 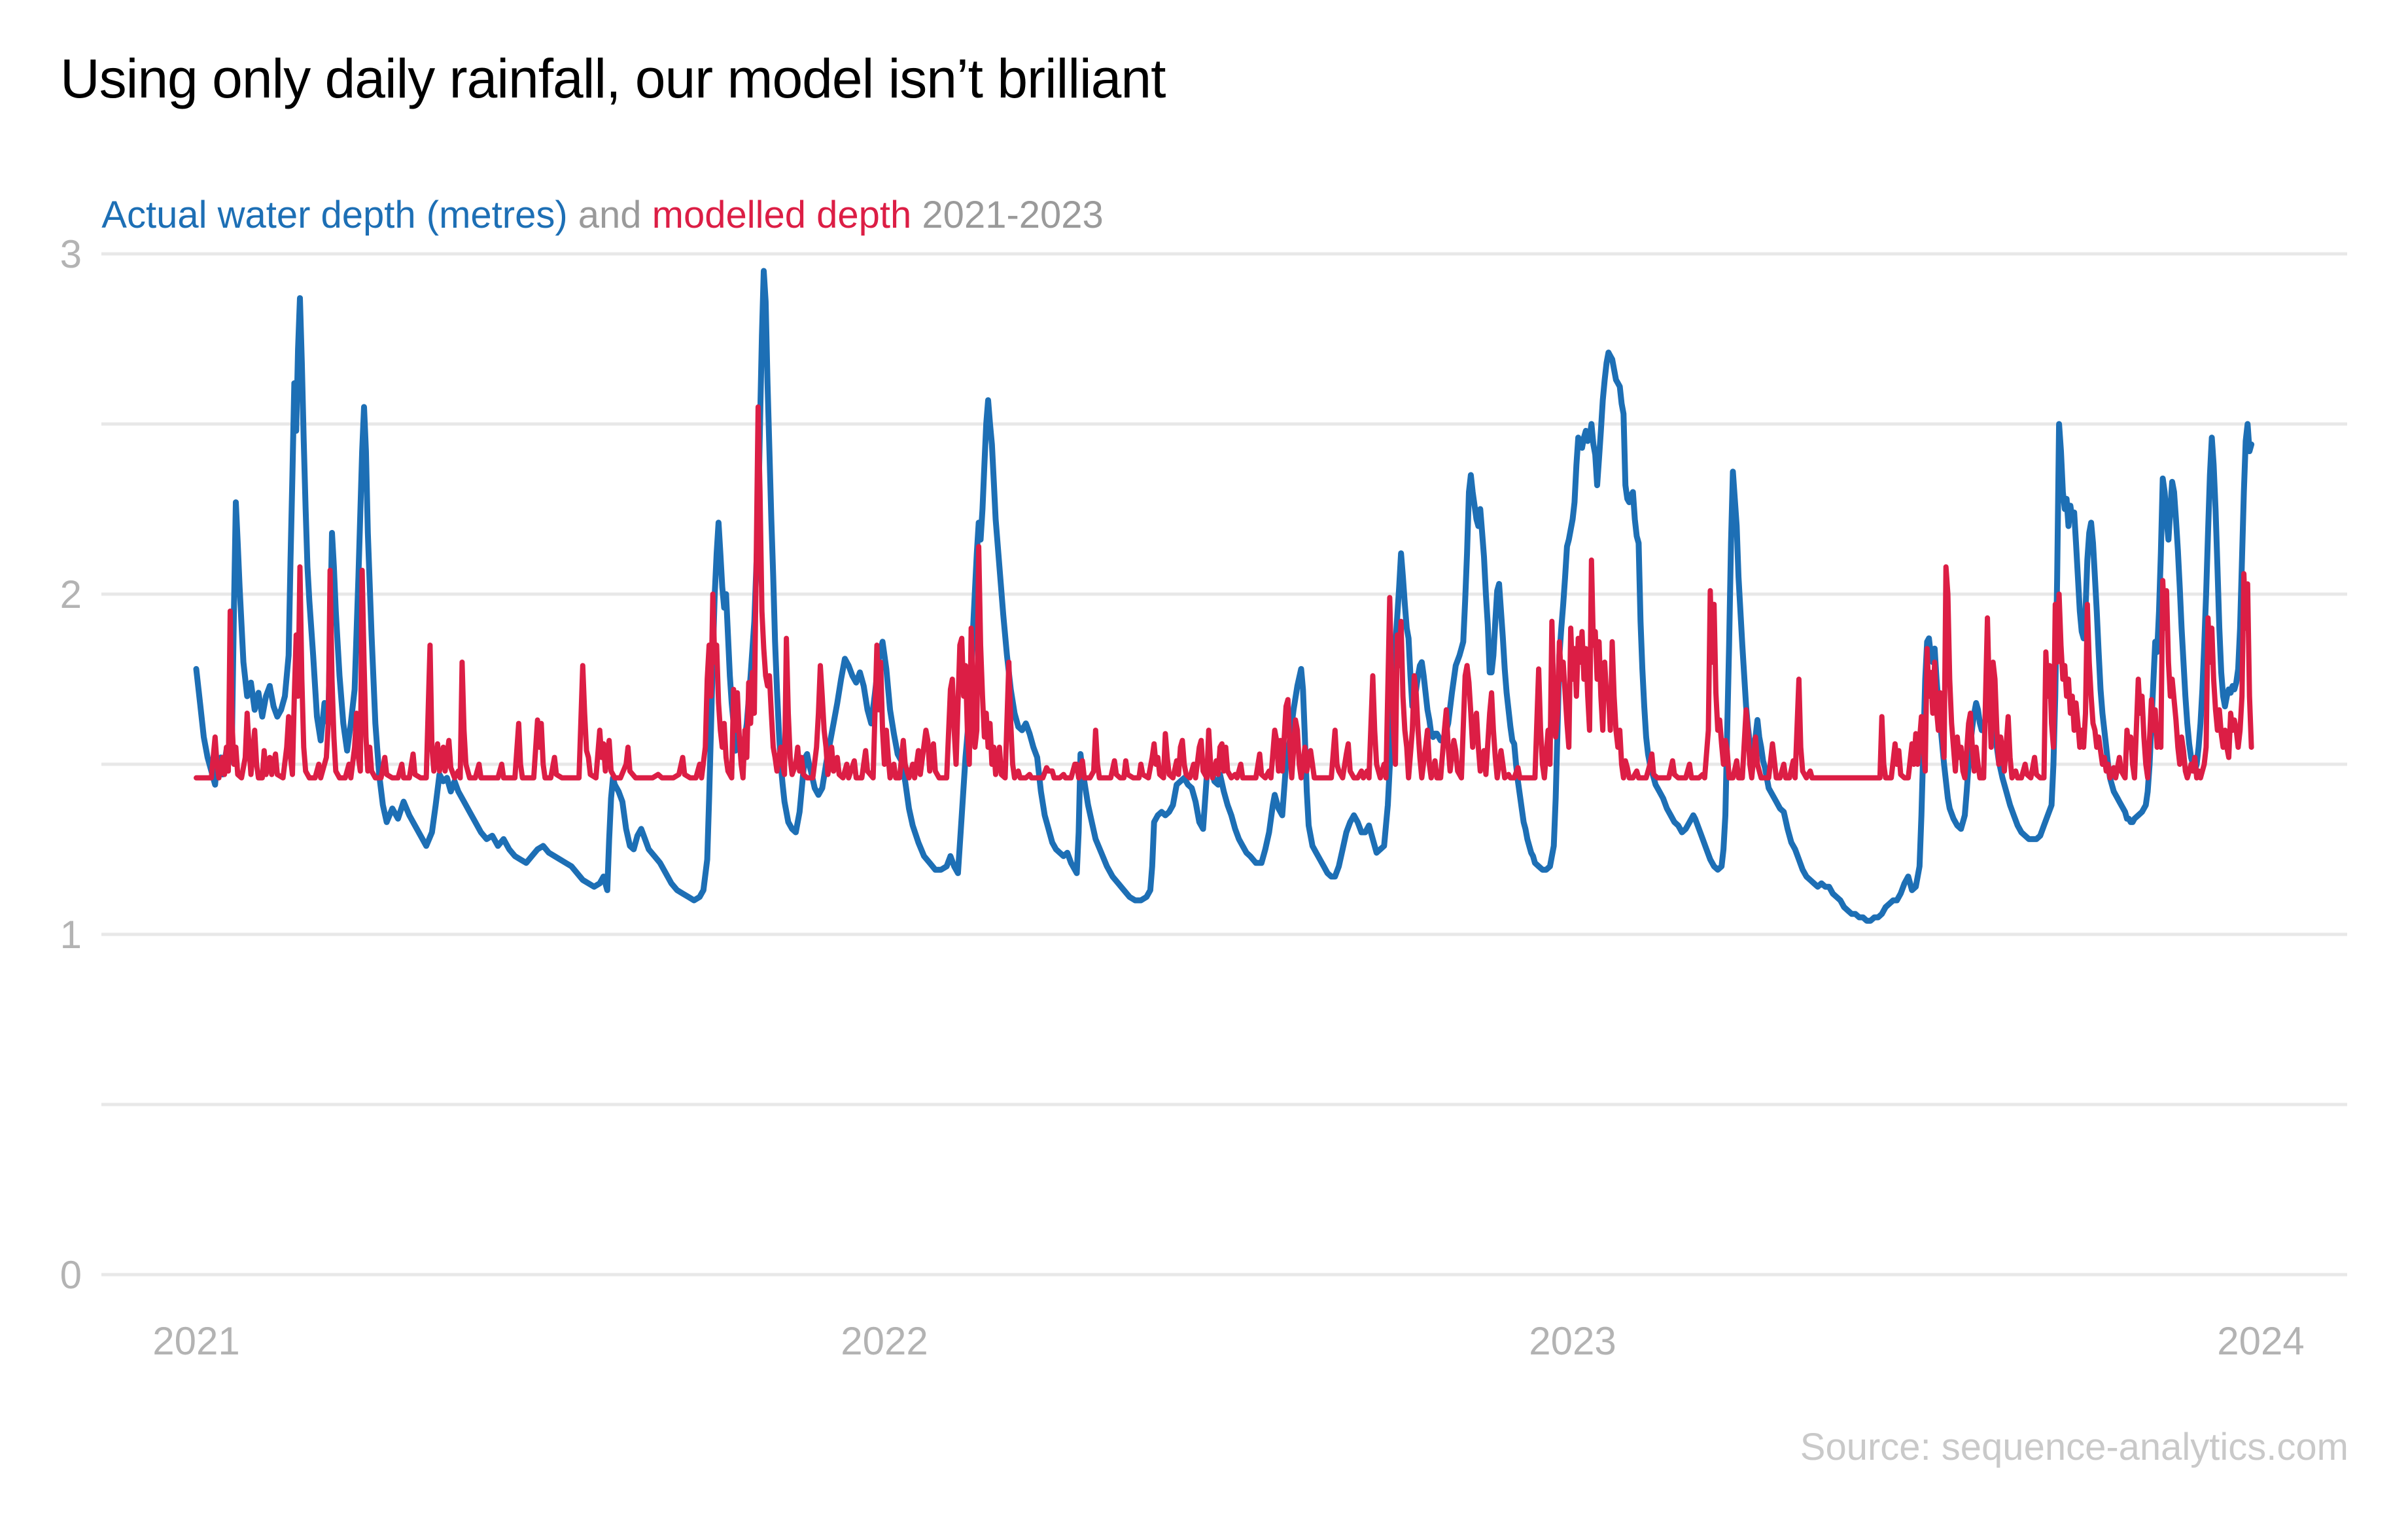 I want to click on source-credit: Source: sequence-analytics.com, so click(x=2074, y=1447).